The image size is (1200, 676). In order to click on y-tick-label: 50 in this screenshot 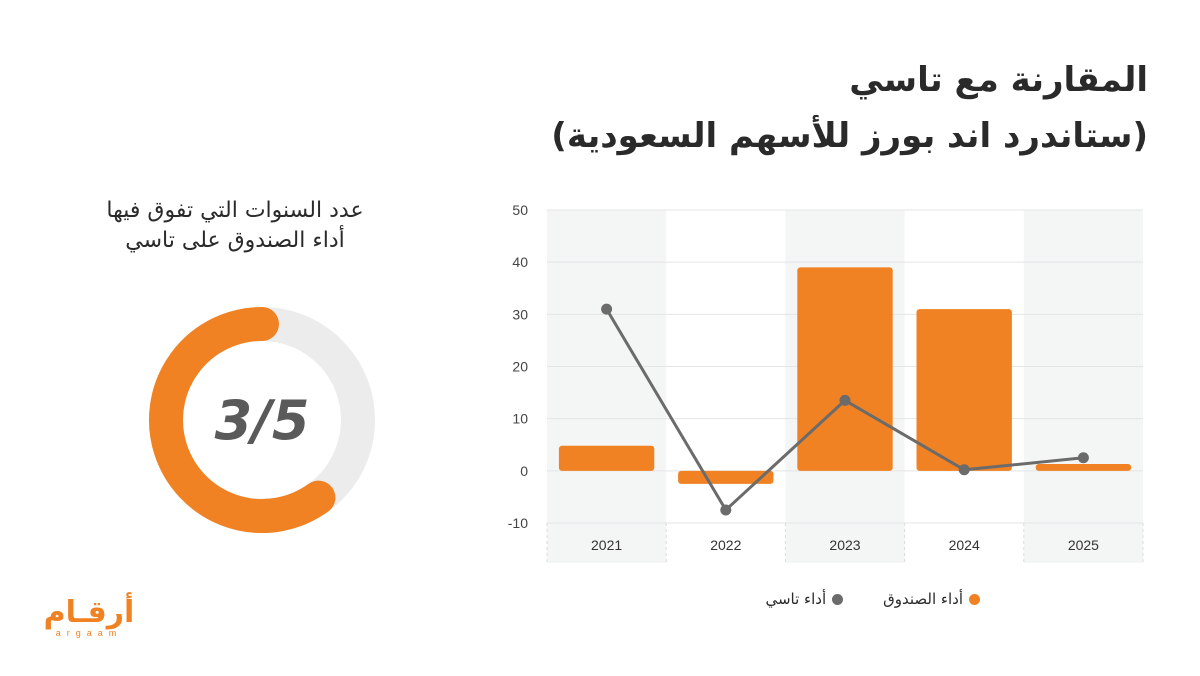, I will do `click(520, 210)`.